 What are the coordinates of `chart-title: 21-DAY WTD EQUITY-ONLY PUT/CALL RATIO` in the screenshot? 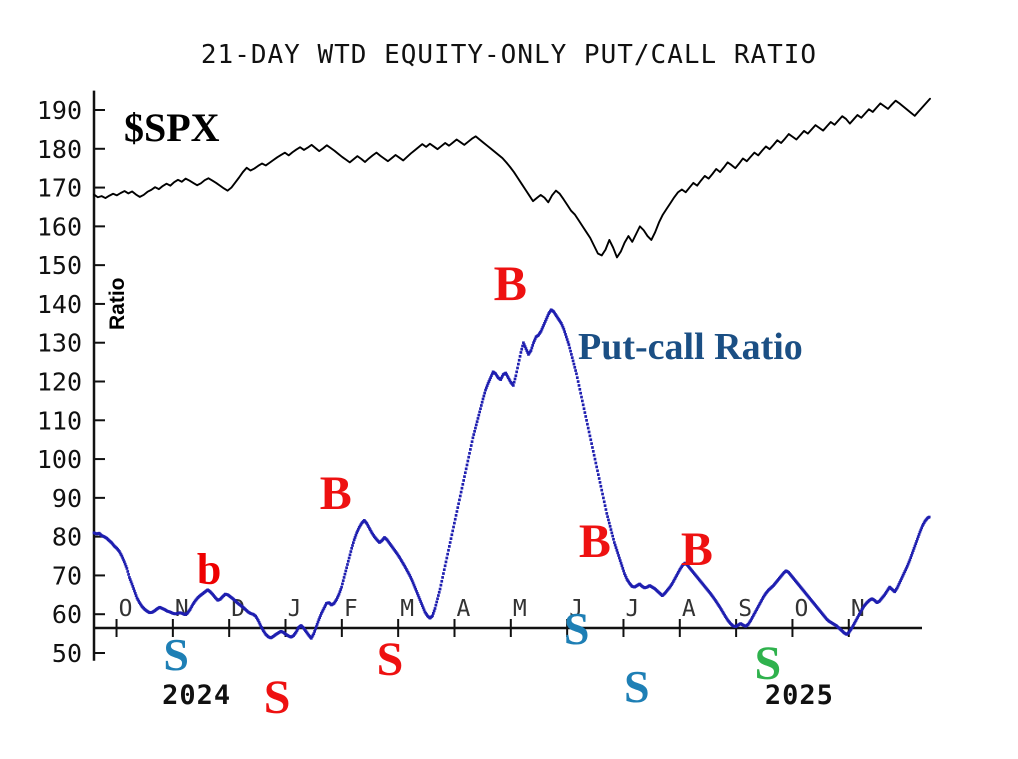 It's located at (509, 55).